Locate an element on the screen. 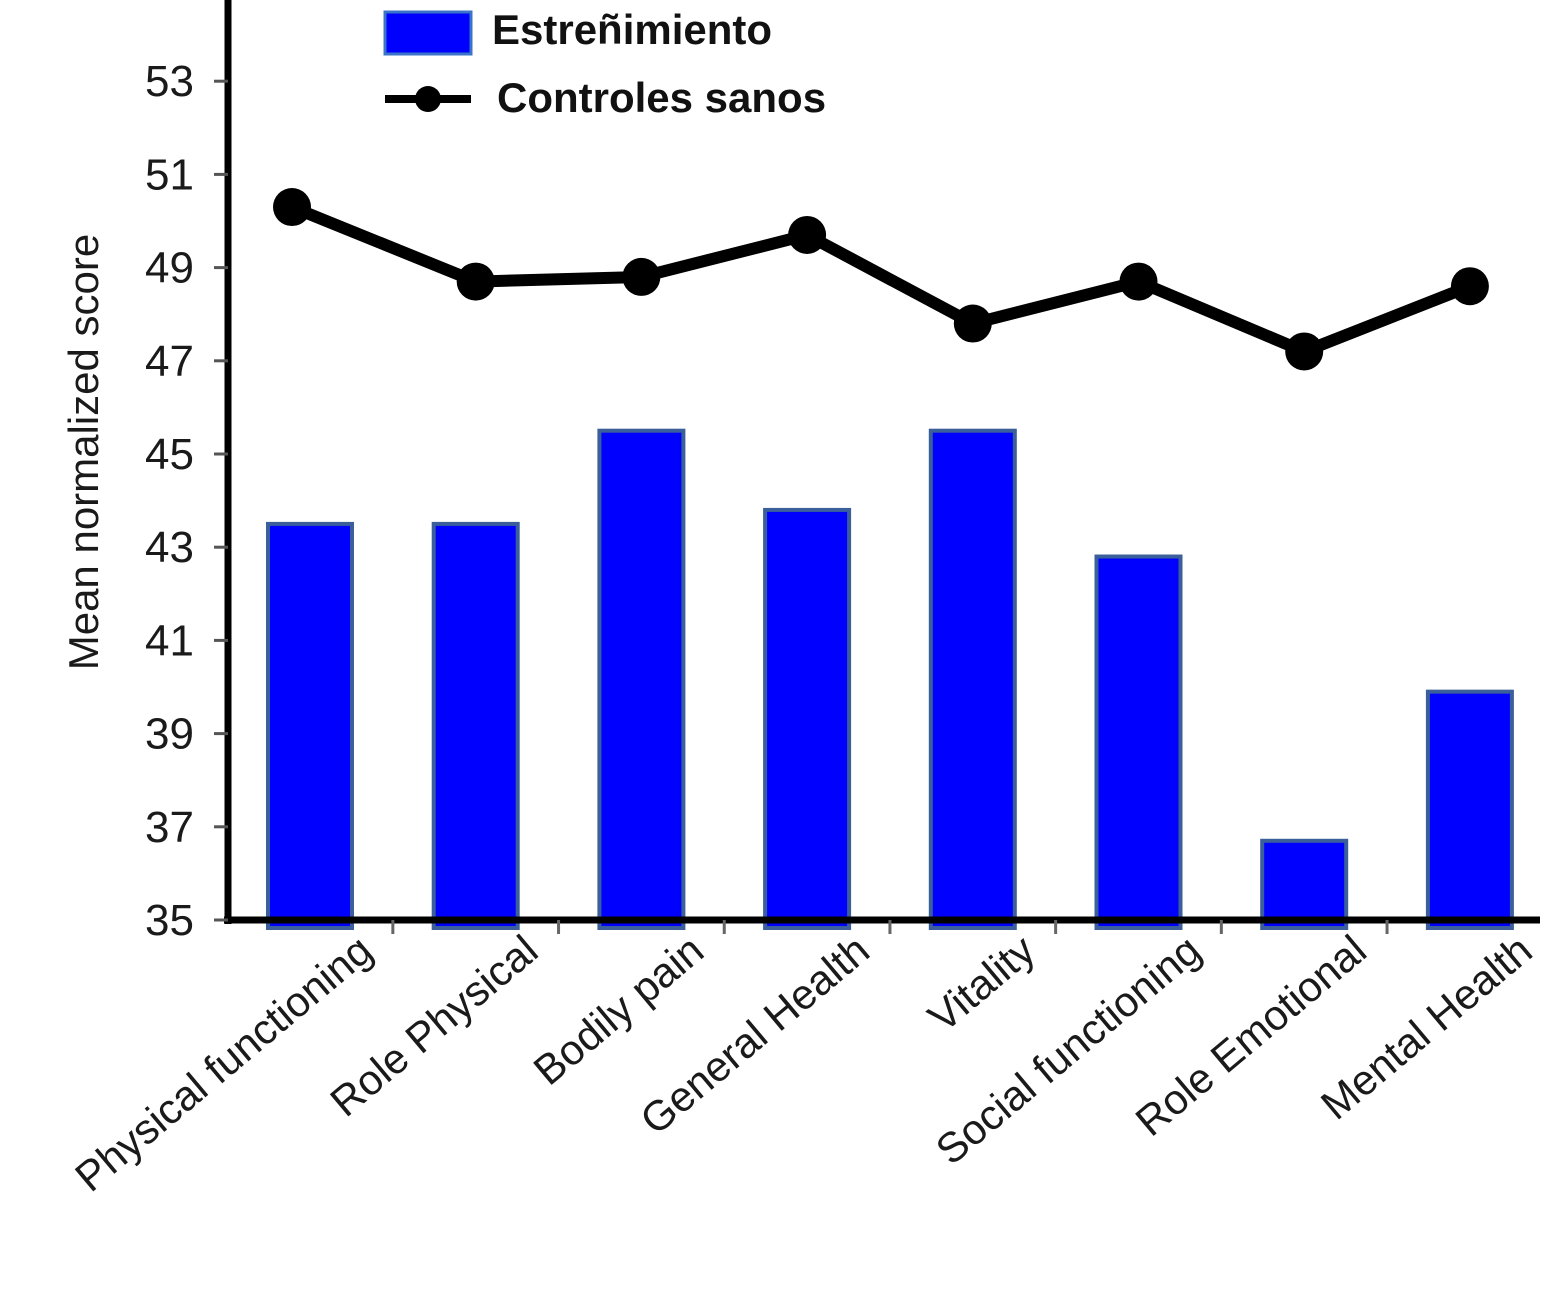 This screenshot has width=1550, height=1297. x-category-label-5: Vitality is located at coordinates (981, 983).